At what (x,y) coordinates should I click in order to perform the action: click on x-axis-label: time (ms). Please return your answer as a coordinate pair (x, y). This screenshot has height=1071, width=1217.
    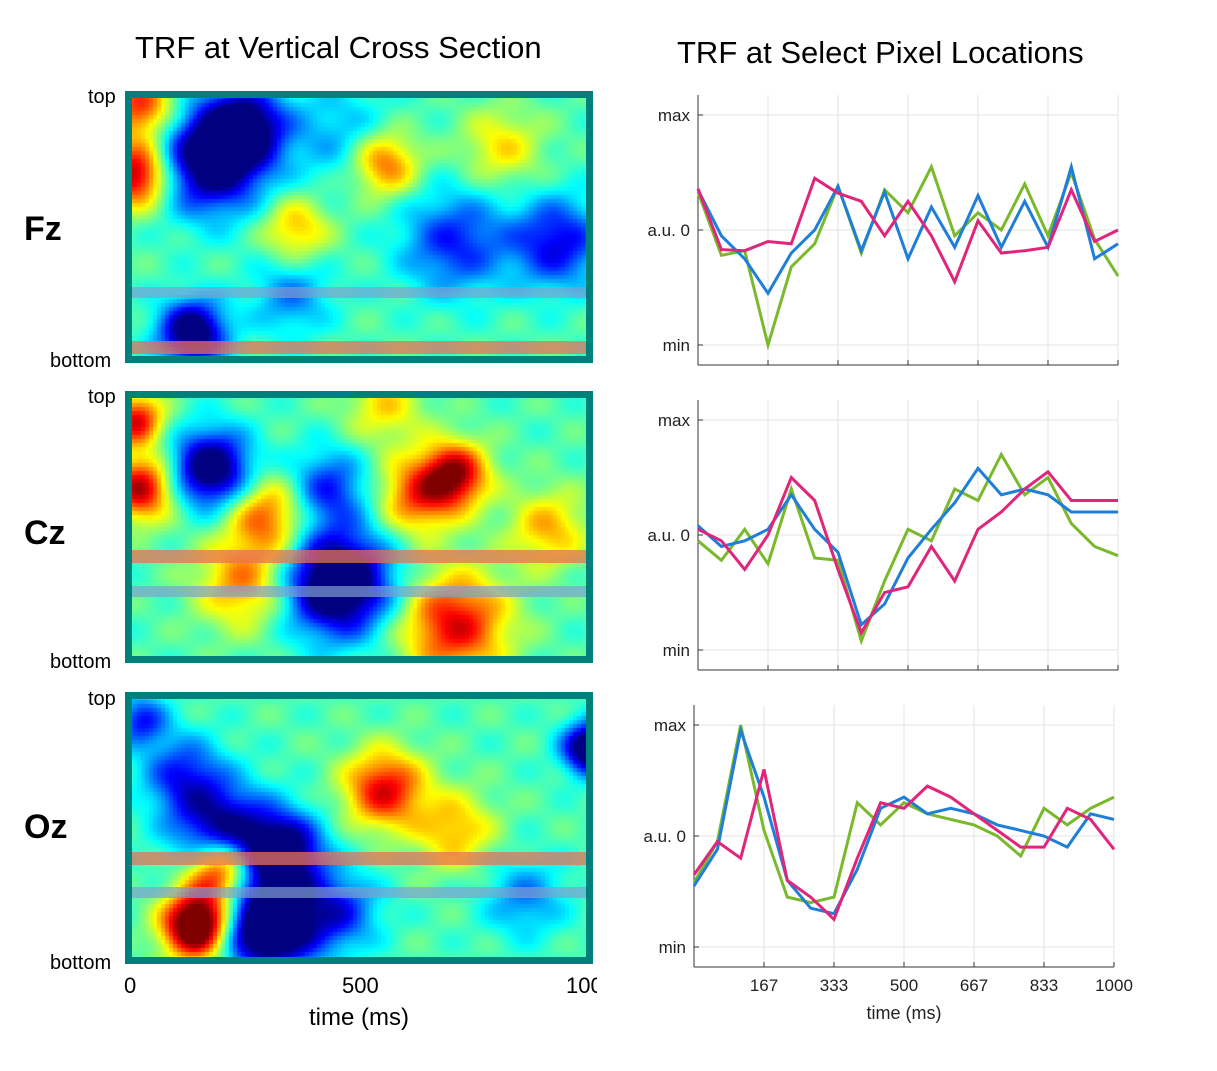
    Looking at the image, I should click on (904, 1013).